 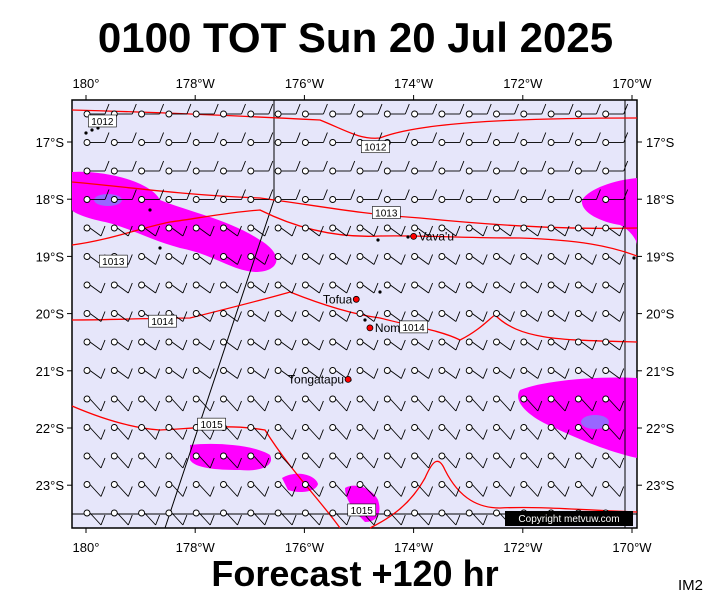 What do you see at coordinates (50, 314) in the screenshot?
I see `y-tick-label-left: 20°S` at bounding box center [50, 314].